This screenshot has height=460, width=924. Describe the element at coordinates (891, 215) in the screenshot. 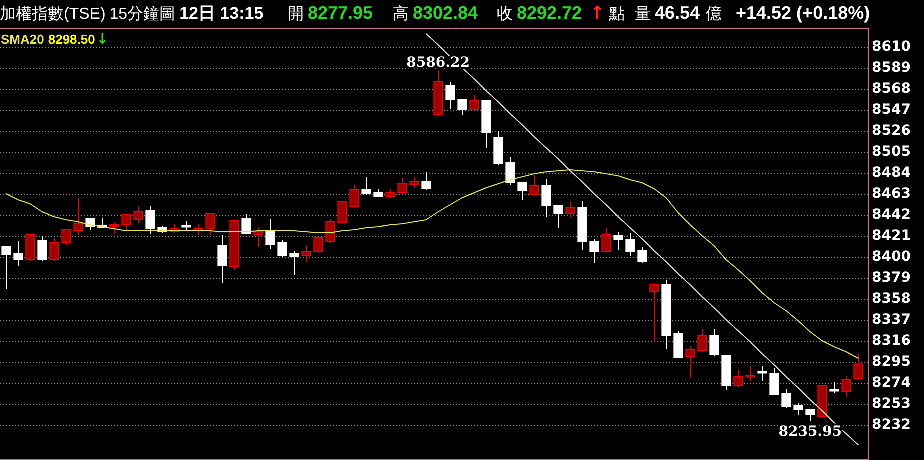

I see `ytick-label: 8442` at that location.